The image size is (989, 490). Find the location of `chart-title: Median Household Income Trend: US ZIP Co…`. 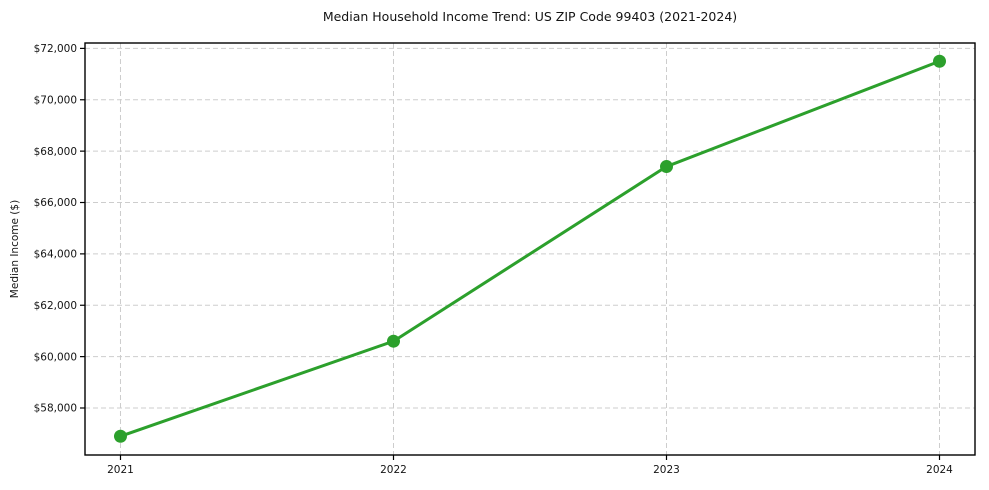

chart-title: Median Household Income Trend: US ZIP Co… is located at coordinates (530, 16).